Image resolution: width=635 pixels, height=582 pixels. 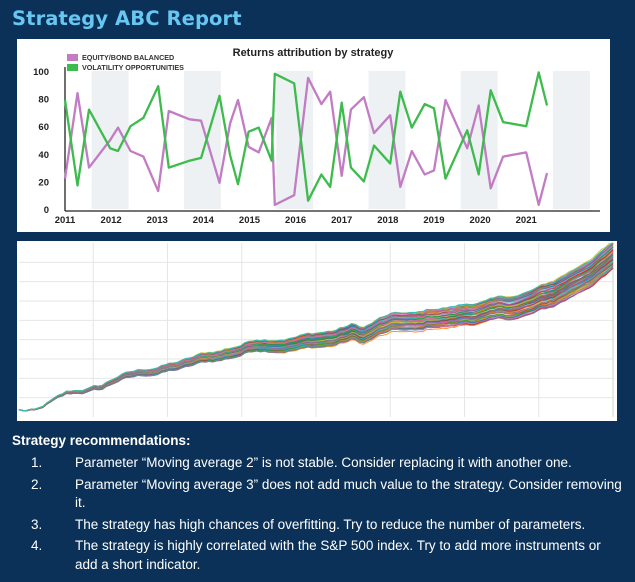 What do you see at coordinates (43, 155) in the screenshot?
I see `y-tick-label: 40` at bounding box center [43, 155].